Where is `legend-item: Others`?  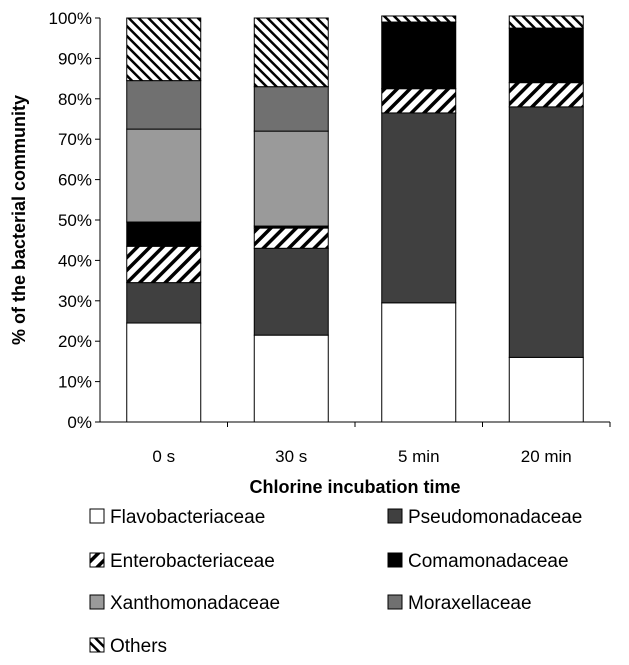
legend-item: Others is located at coordinates (128, 646).